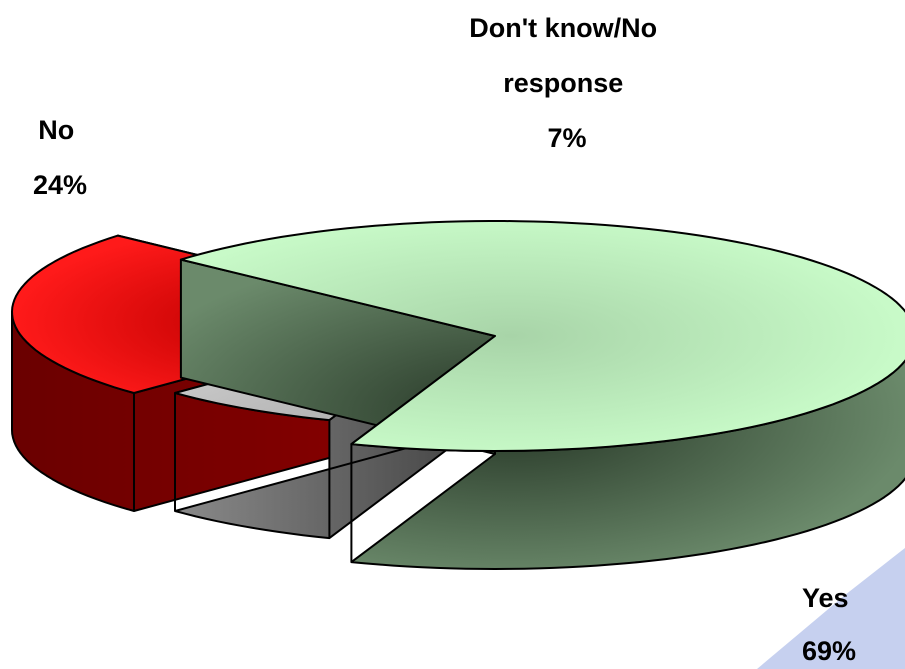  What do you see at coordinates (825, 598) in the screenshot?
I see `label-yes-name: Yes` at bounding box center [825, 598].